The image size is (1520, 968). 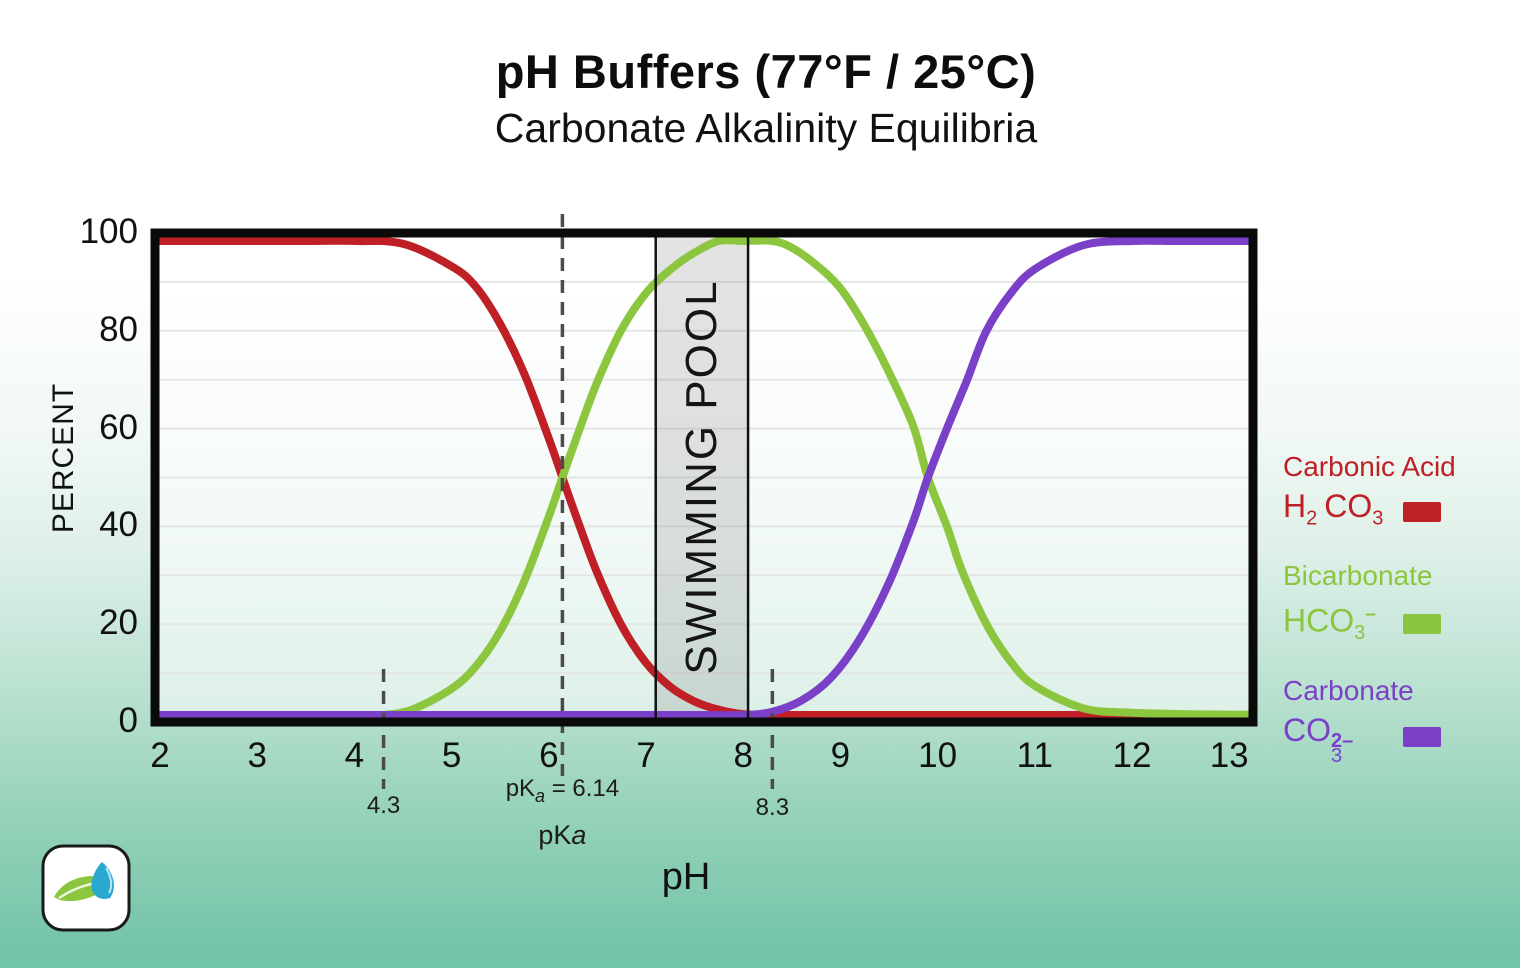 I want to click on chart-subtitle: Carbonate Alkalinity Equilibria, so click(x=766, y=128).